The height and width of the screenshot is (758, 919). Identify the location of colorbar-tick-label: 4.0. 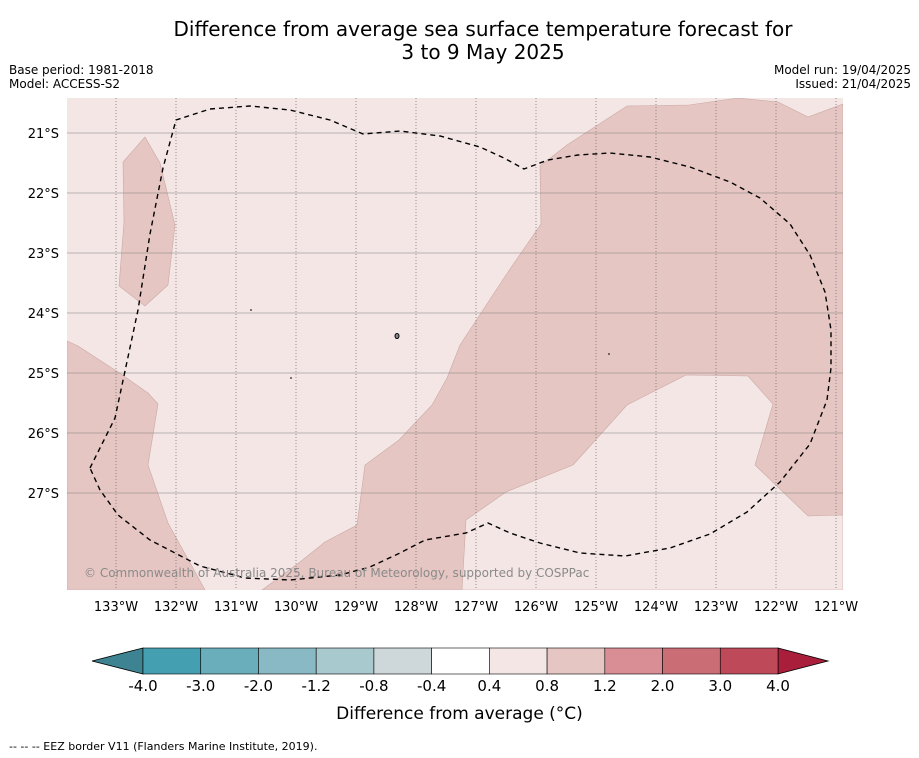
(778, 686).